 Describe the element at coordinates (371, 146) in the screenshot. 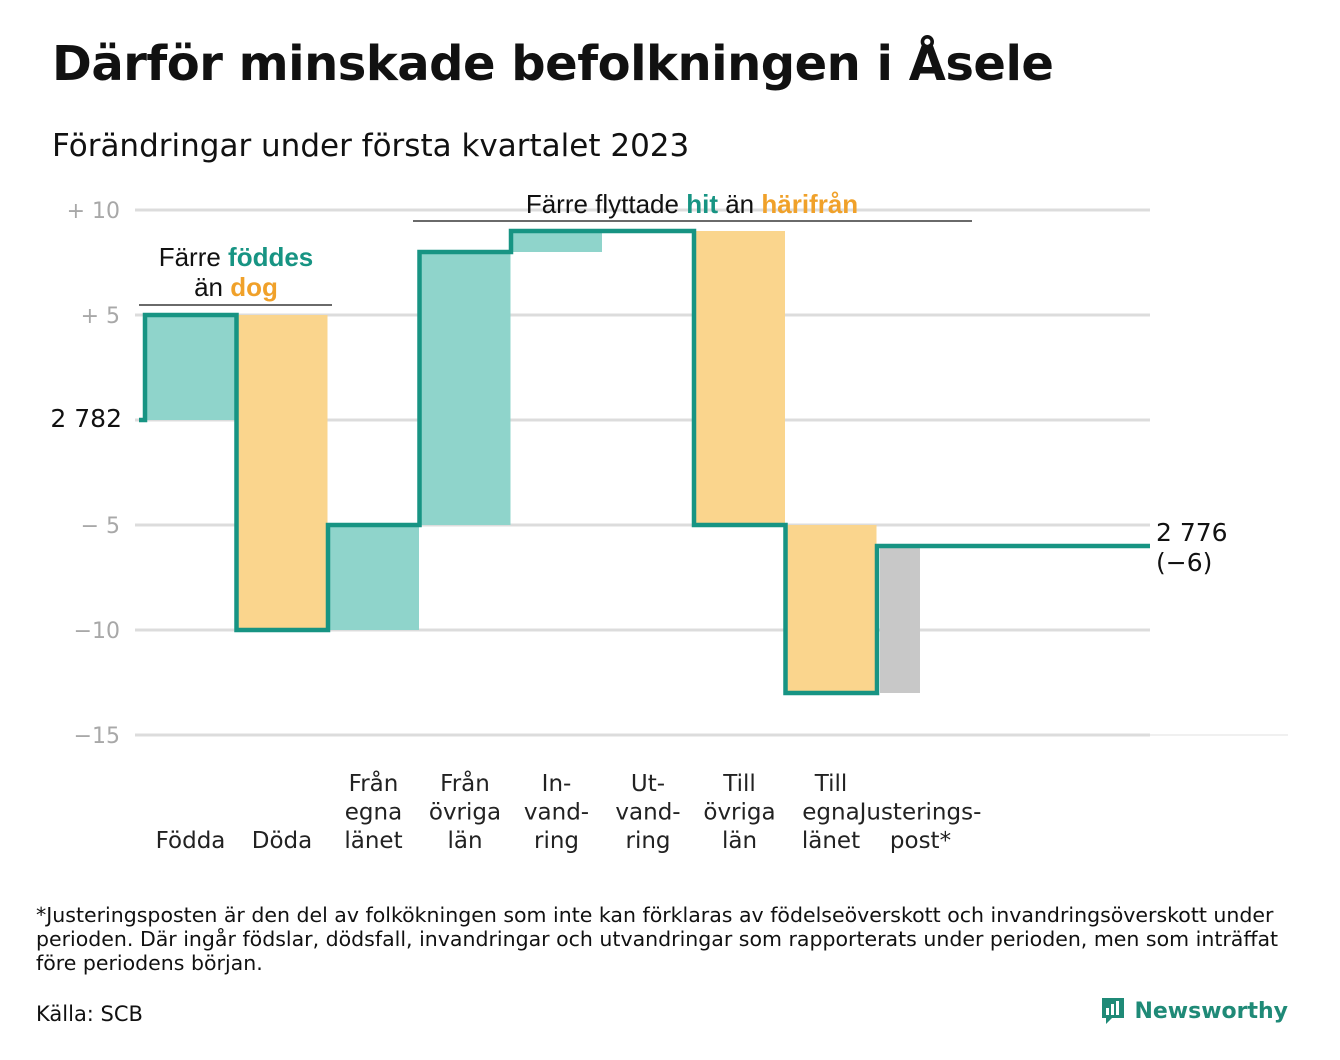

I see `chart-subtitle: Förändringar under första kvartalet 2023` at that location.